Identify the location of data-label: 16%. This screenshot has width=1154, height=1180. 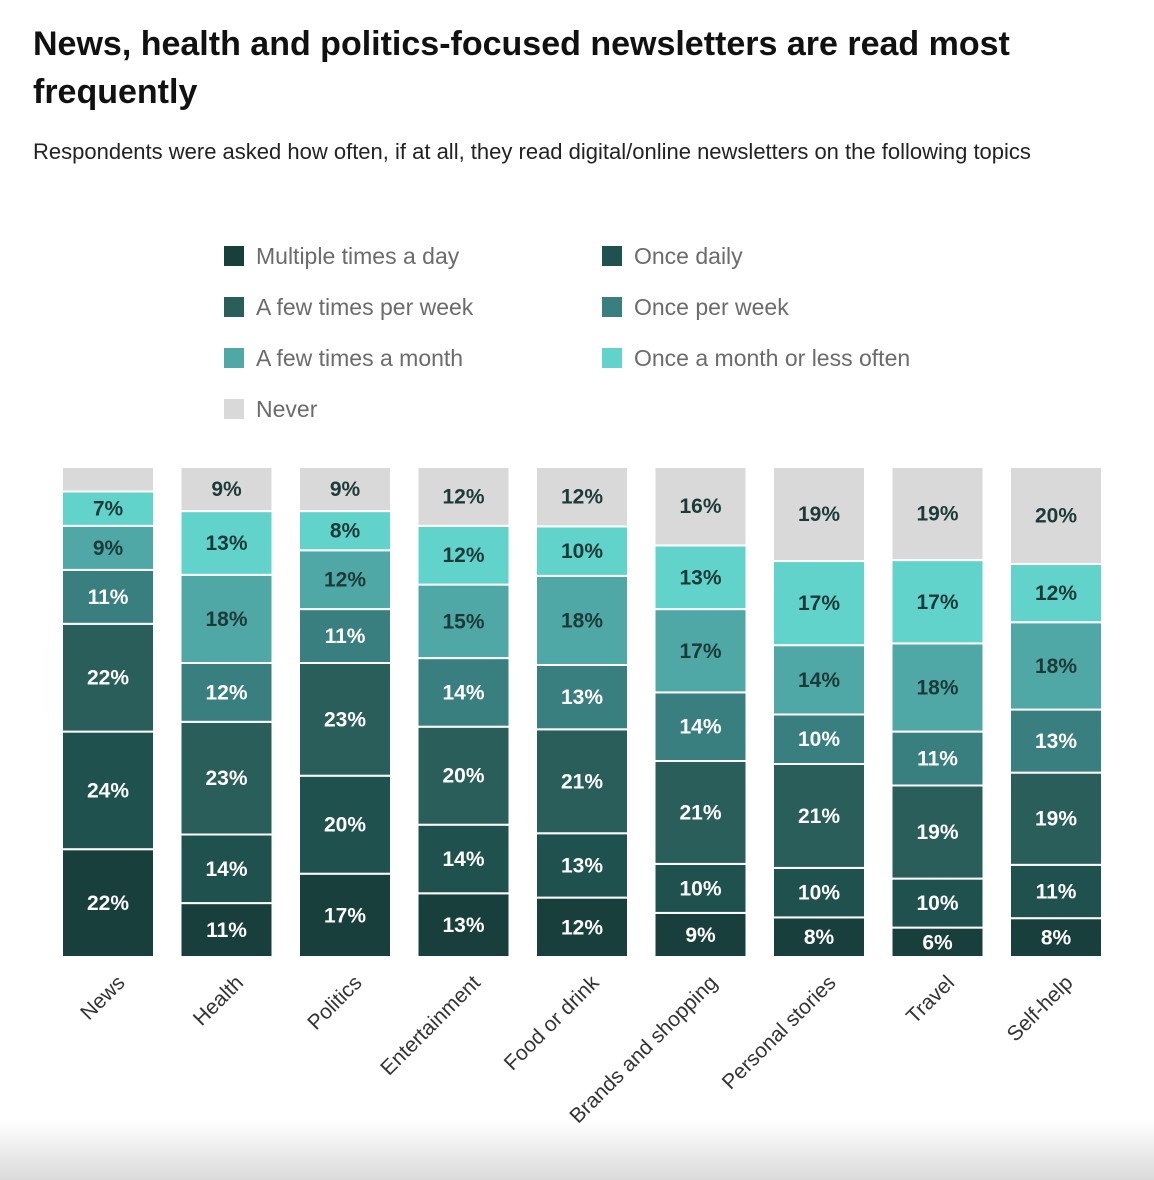
(700, 506).